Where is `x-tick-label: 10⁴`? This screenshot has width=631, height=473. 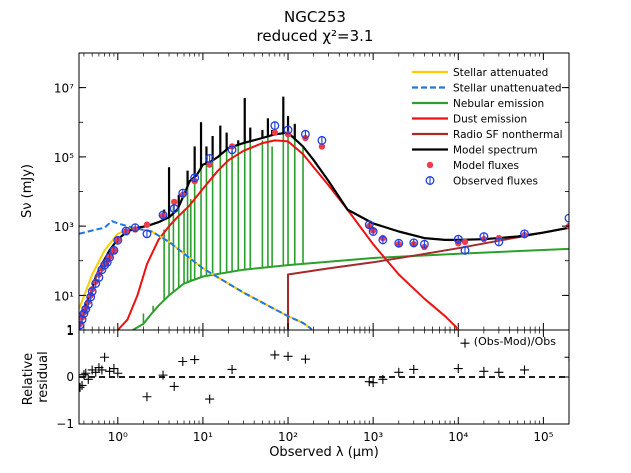 x-tick-label: 10⁴ is located at coordinates (458, 437).